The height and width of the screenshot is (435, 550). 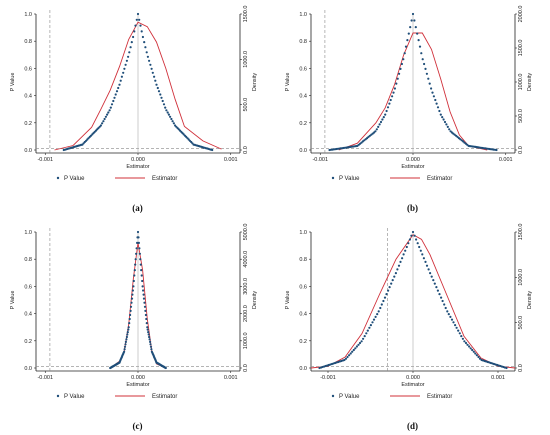 I want to click on x-tick-label: 0.000, so click(x=138, y=160).